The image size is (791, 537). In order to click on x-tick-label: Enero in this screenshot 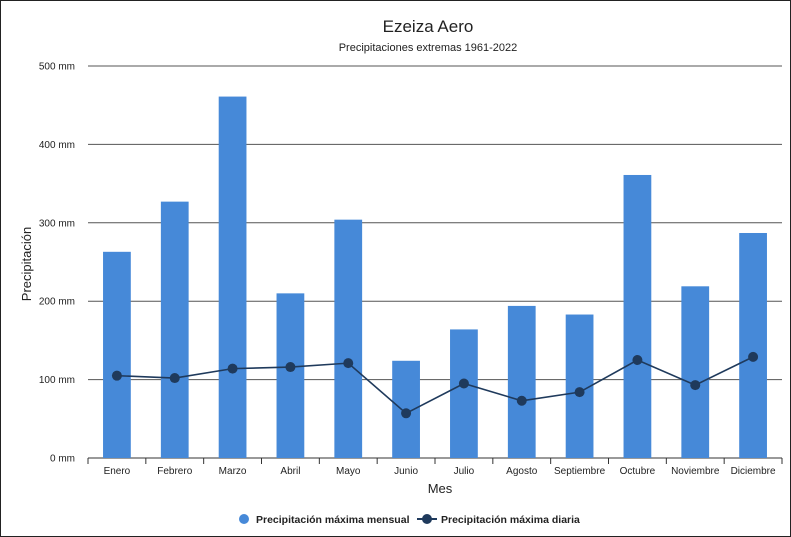, I will do `click(117, 471)`.